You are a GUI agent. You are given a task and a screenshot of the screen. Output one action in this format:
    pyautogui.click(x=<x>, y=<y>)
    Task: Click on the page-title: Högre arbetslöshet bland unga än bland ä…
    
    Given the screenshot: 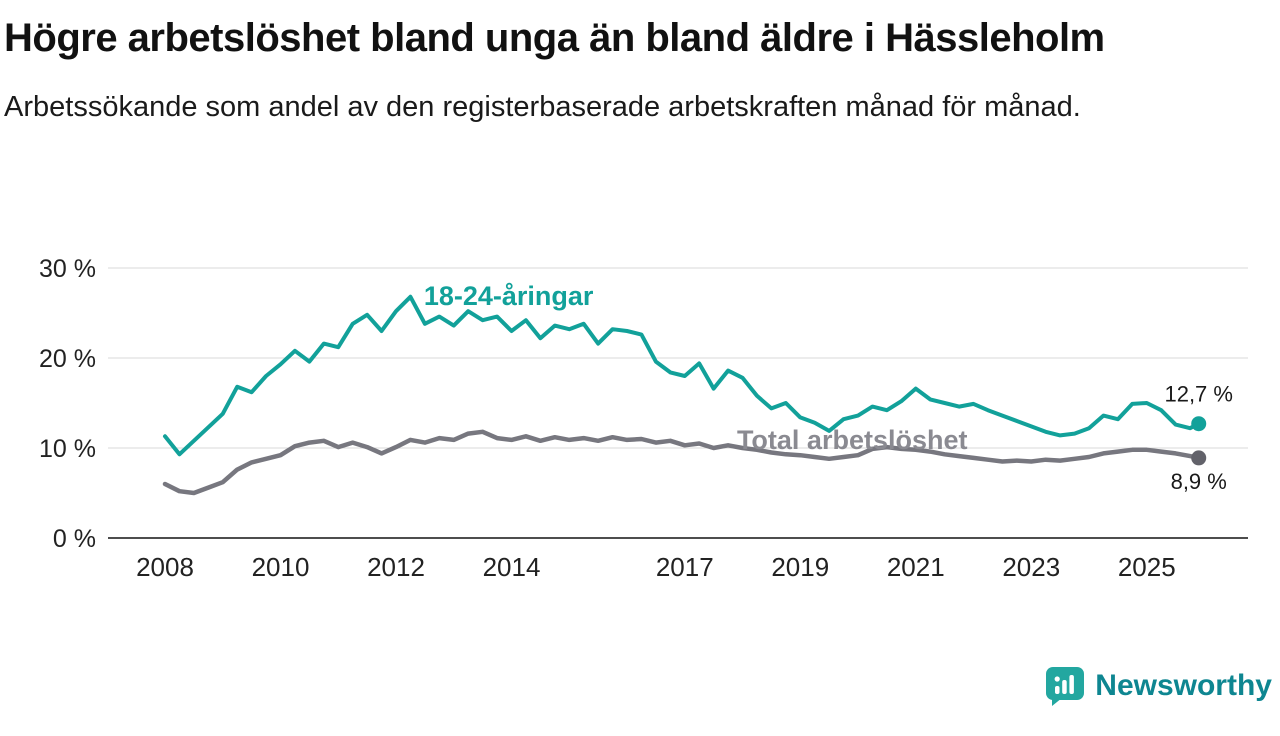 What is the action you would take?
    pyautogui.click(x=554, y=38)
    